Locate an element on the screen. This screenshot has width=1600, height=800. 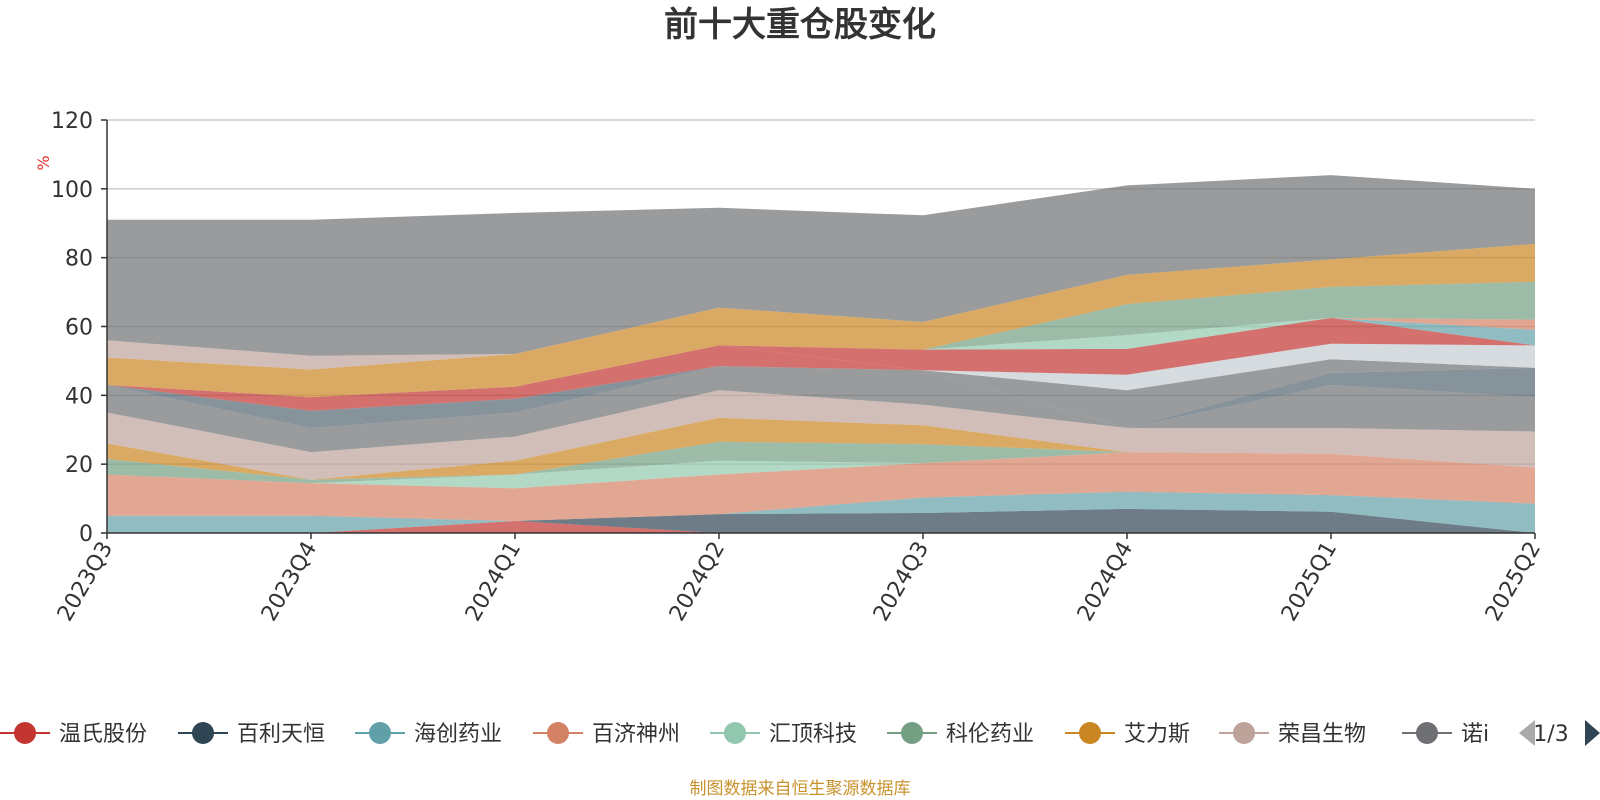
legend-label: 科伦药业 is located at coordinates (990, 734).